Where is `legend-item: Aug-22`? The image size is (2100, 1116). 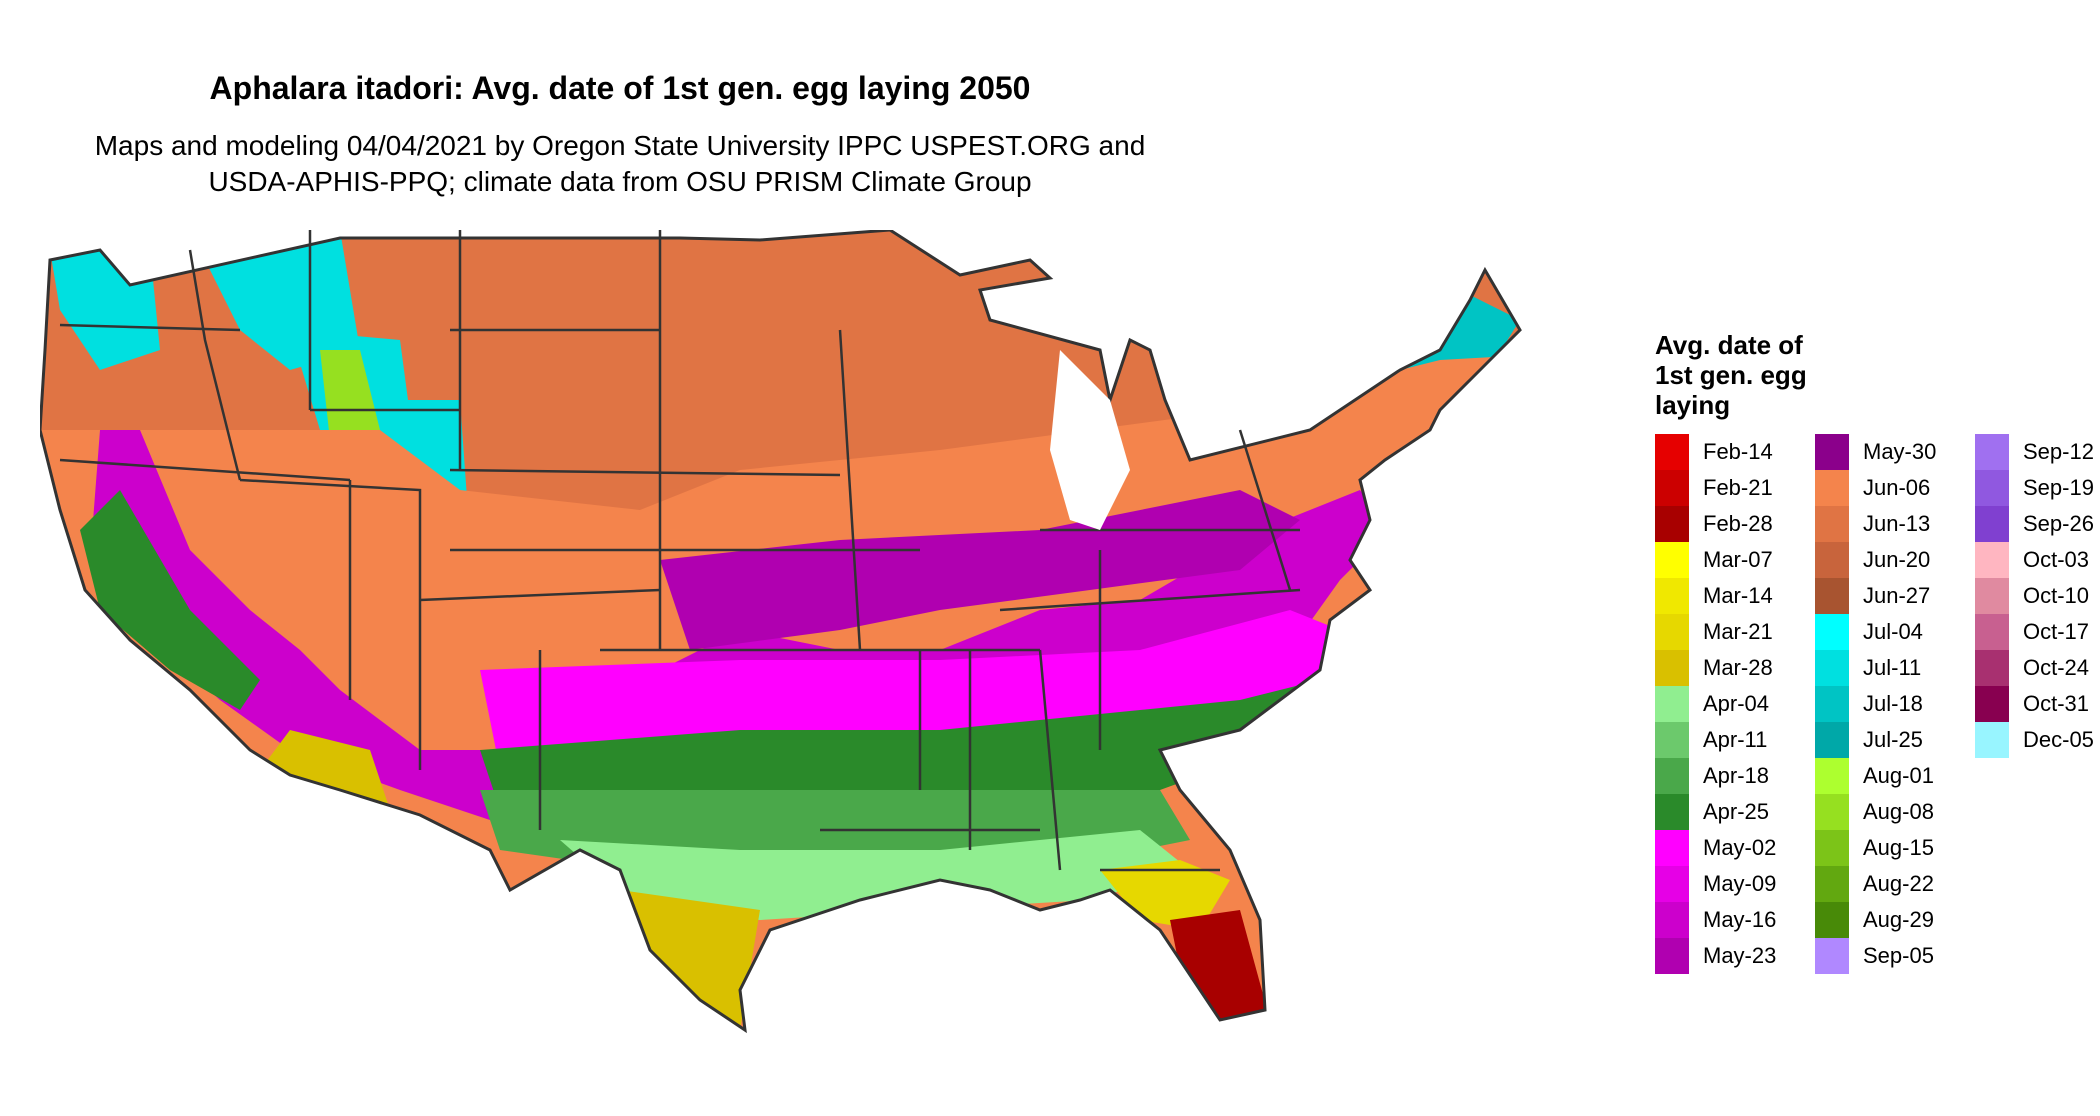
legend-item: Aug-22 is located at coordinates (1885, 884).